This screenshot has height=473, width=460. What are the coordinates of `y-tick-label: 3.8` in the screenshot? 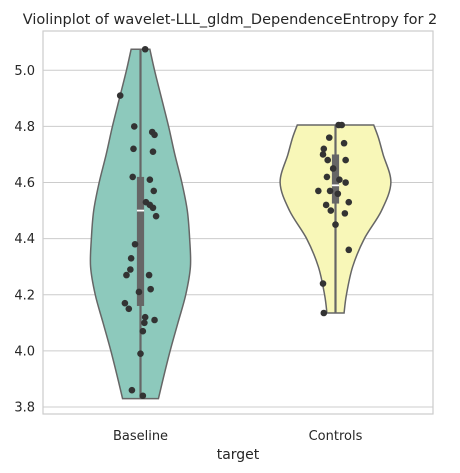 It's located at (24, 407).